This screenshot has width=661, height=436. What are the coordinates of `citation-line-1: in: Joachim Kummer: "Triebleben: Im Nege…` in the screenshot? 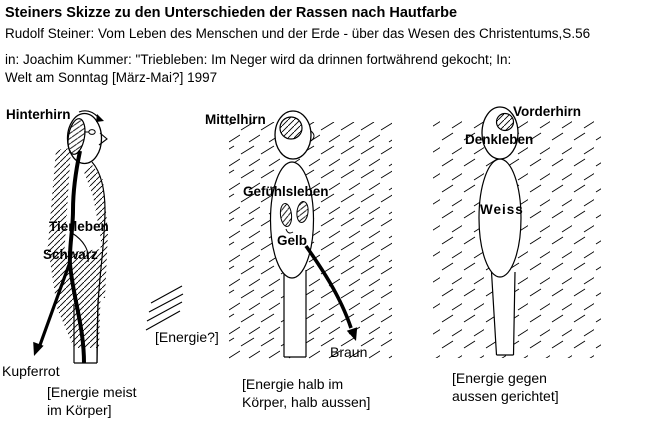 It's located at (258, 59).